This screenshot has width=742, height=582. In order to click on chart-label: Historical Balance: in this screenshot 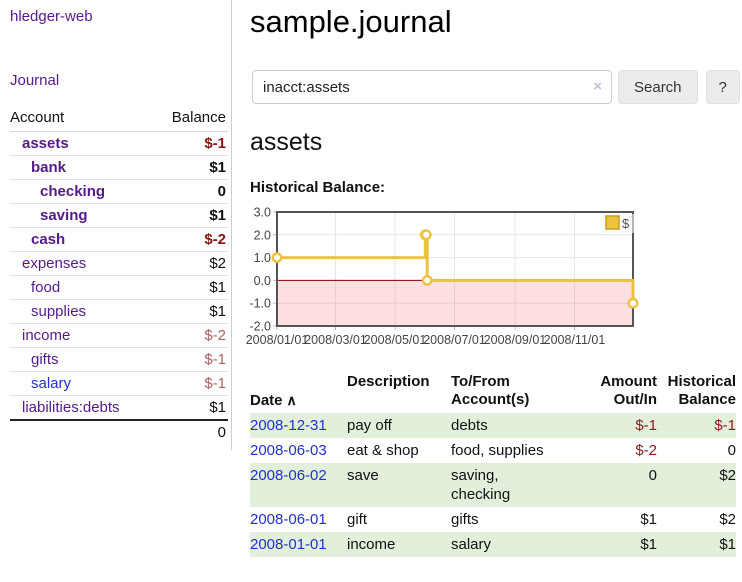, I will do `click(318, 187)`.